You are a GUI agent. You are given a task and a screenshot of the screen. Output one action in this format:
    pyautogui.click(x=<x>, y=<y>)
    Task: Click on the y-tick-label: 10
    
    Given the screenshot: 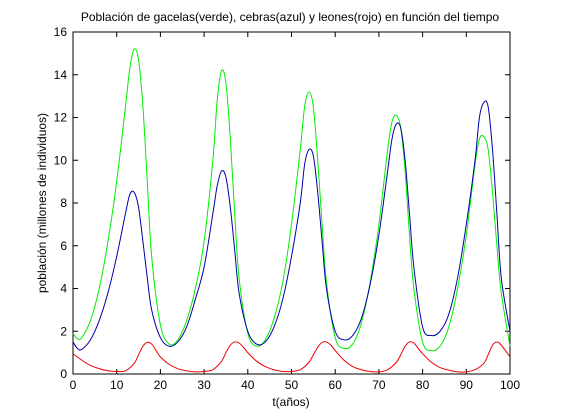 What is the action you would take?
    pyautogui.click(x=61, y=160)
    